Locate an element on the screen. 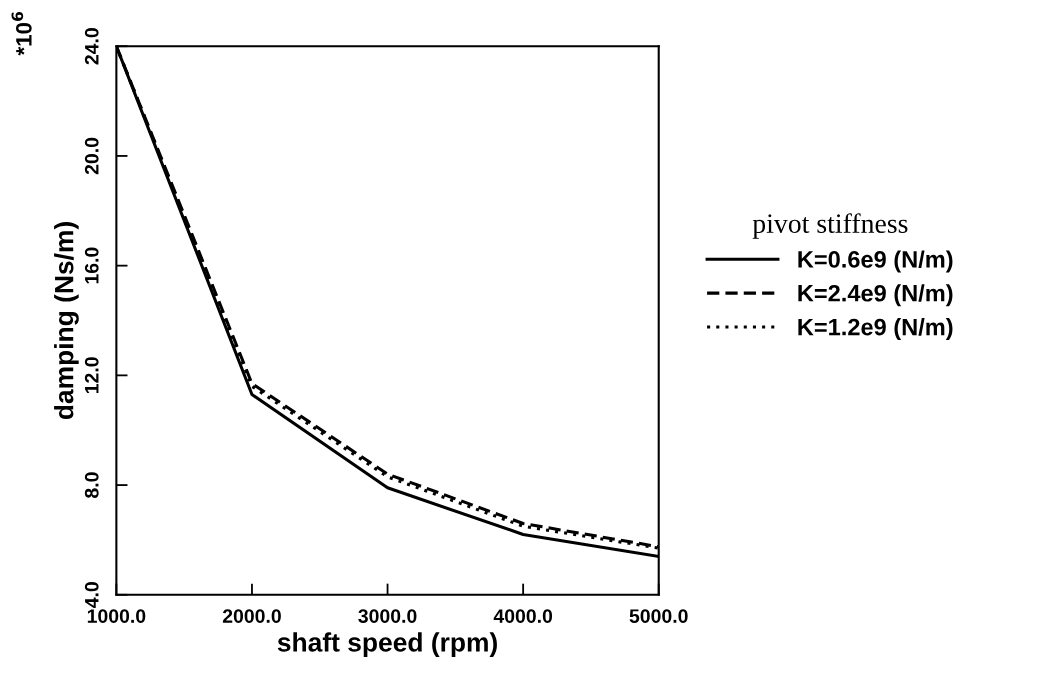  y-tick-label: 12.0 is located at coordinates (91, 375).